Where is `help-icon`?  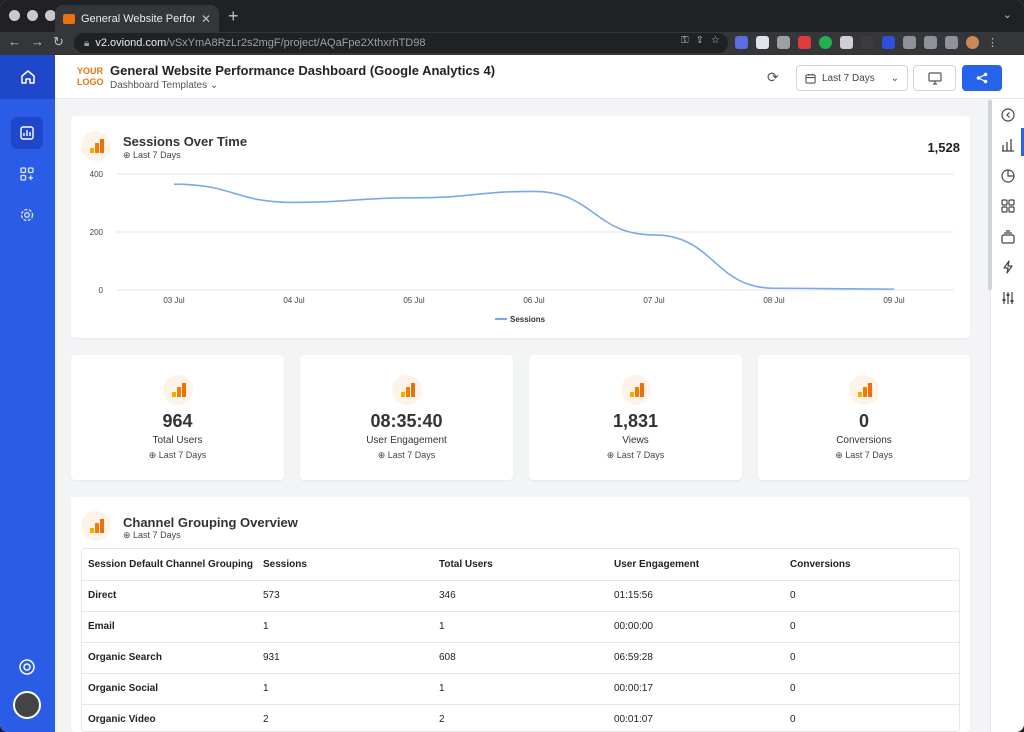 help-icon is located at coordinates (27, 667).